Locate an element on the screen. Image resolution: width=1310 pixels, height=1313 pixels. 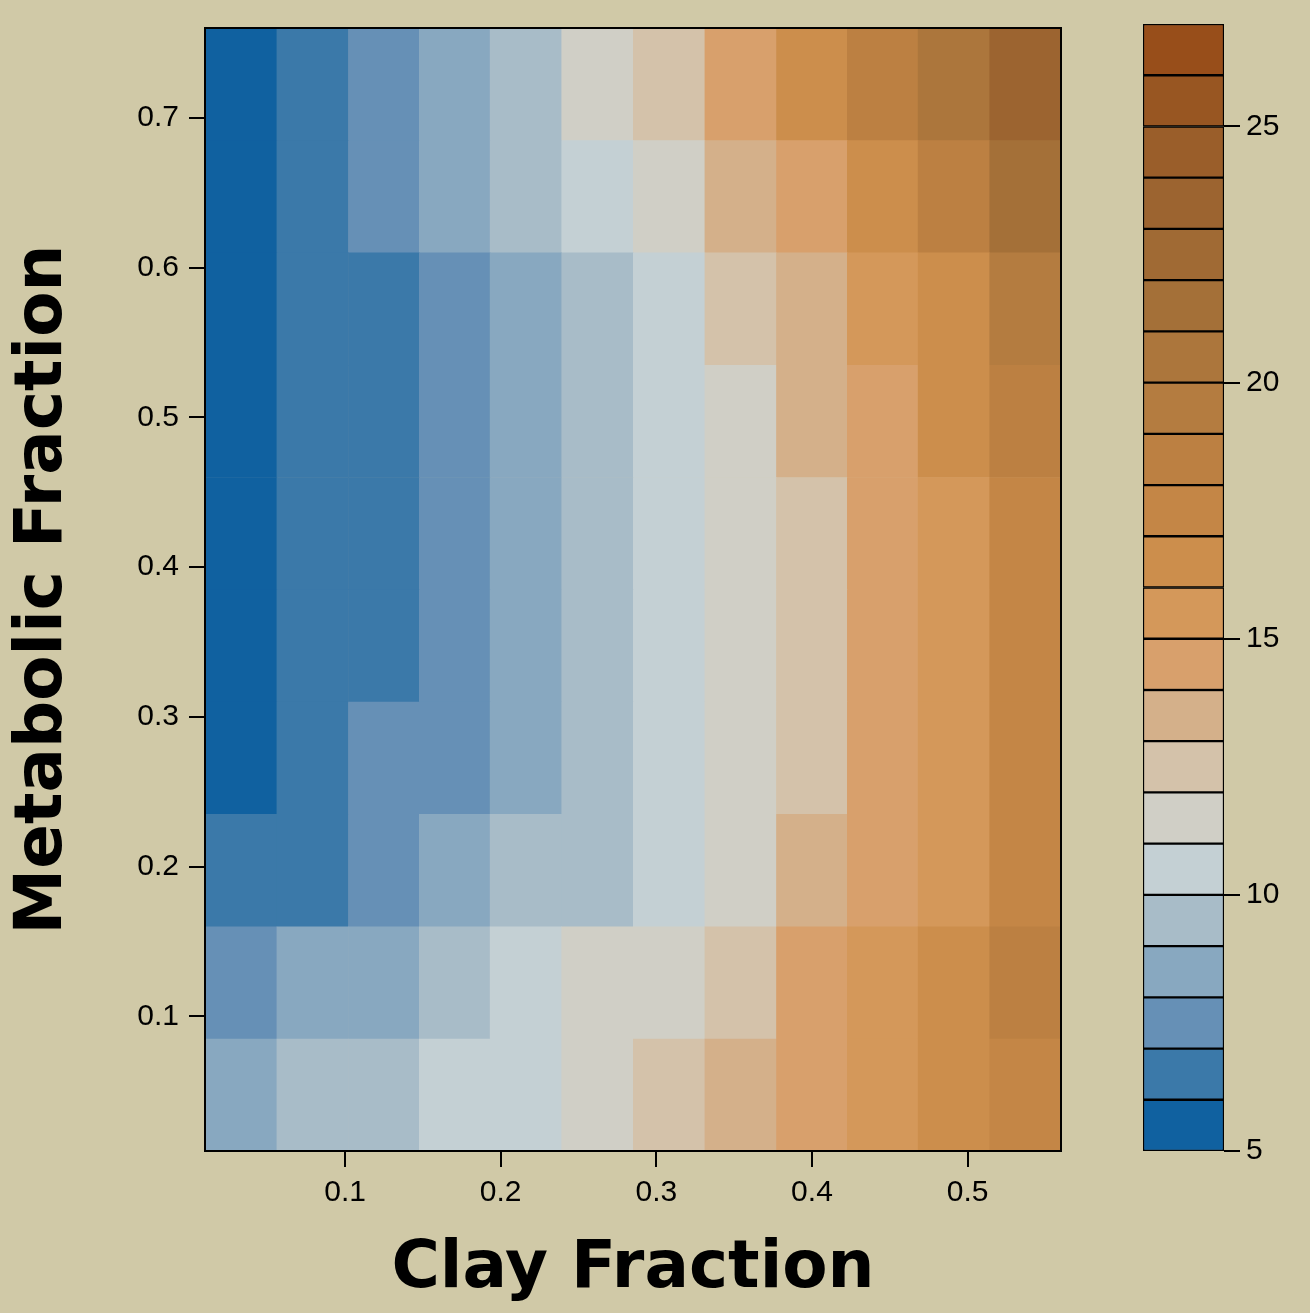
x-tick-label: 0.3 is located at coordinates (656, 1191).